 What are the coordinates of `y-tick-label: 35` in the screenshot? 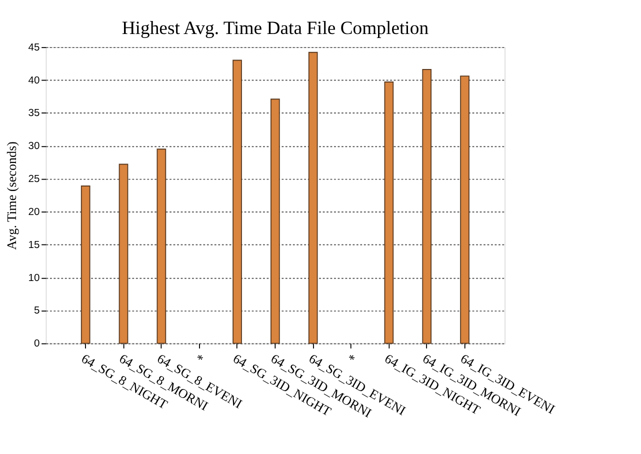 It's located at (34, 114).